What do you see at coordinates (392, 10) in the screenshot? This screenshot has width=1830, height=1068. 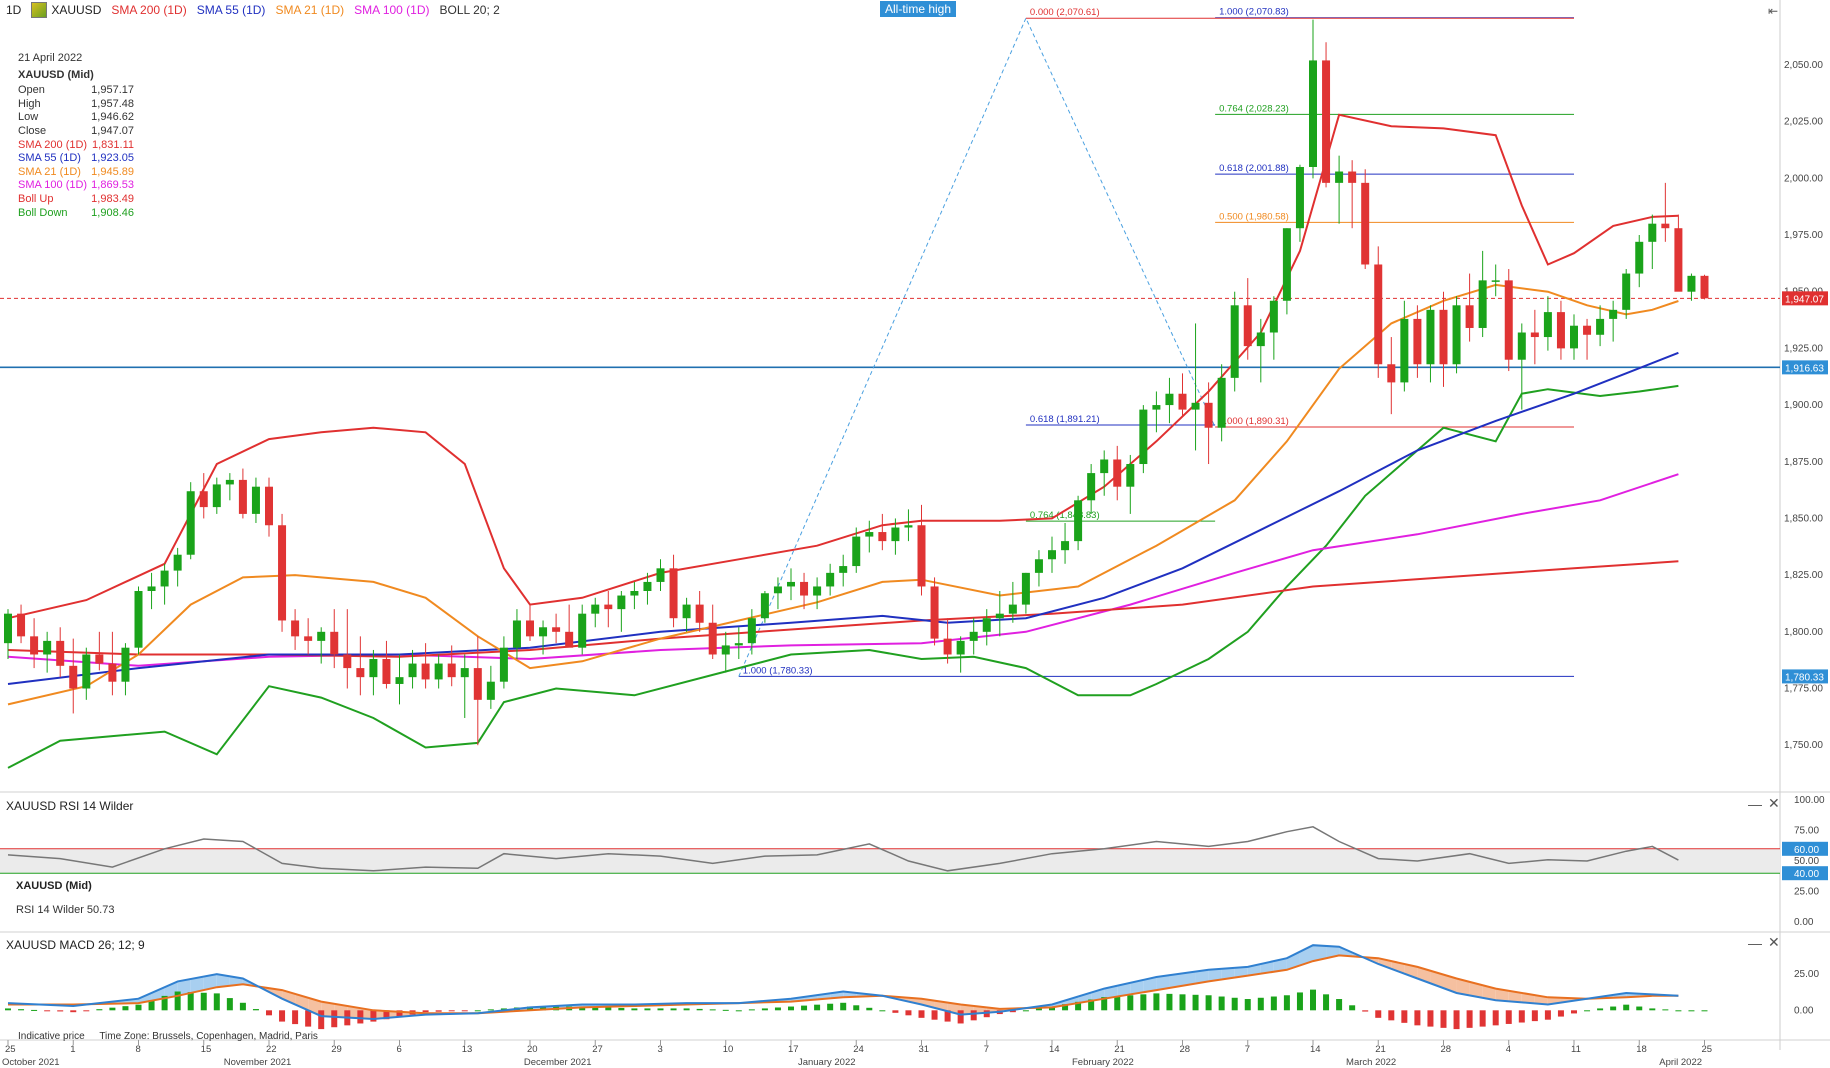 I see `indicator-sma100: SMA 100 (1D)` at bounding box center [392, 10].